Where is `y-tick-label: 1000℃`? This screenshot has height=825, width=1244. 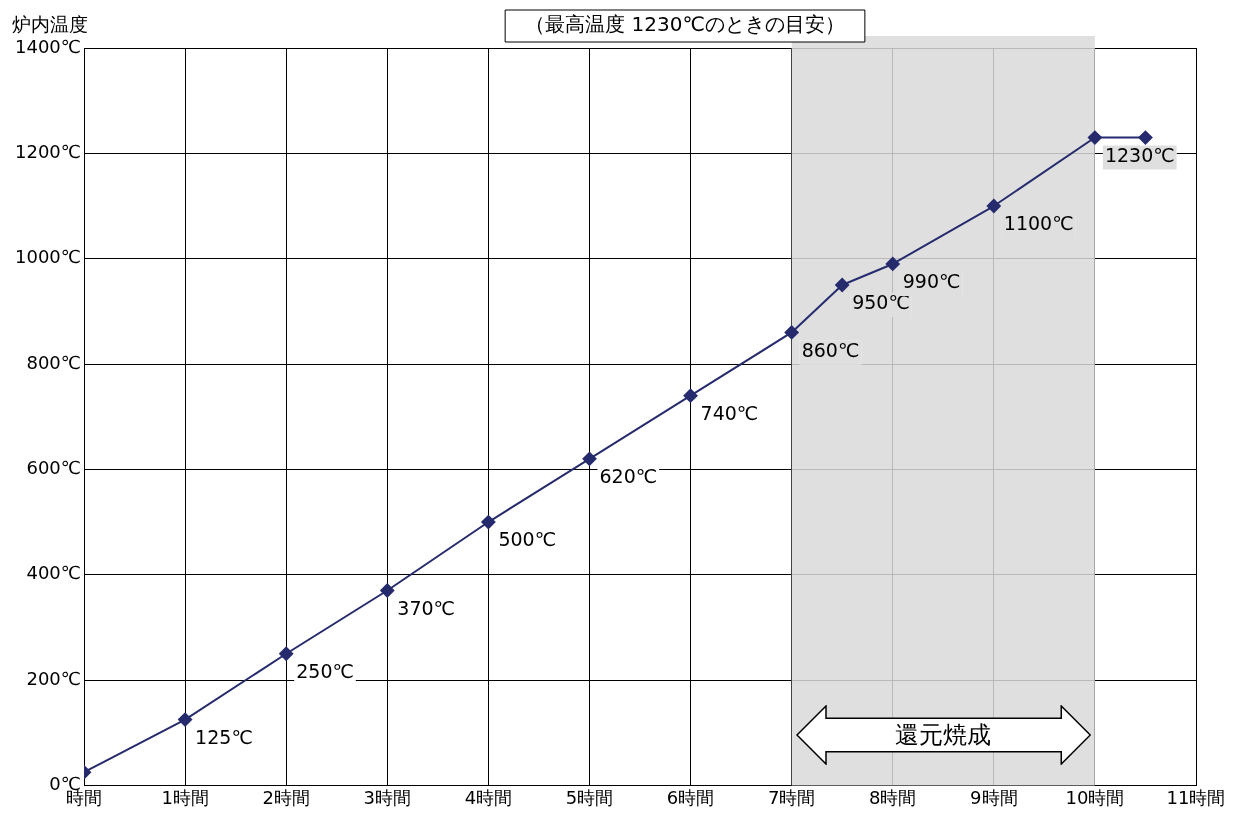
y-tick-label: 1000℃ is located at coordinates (48, 257).